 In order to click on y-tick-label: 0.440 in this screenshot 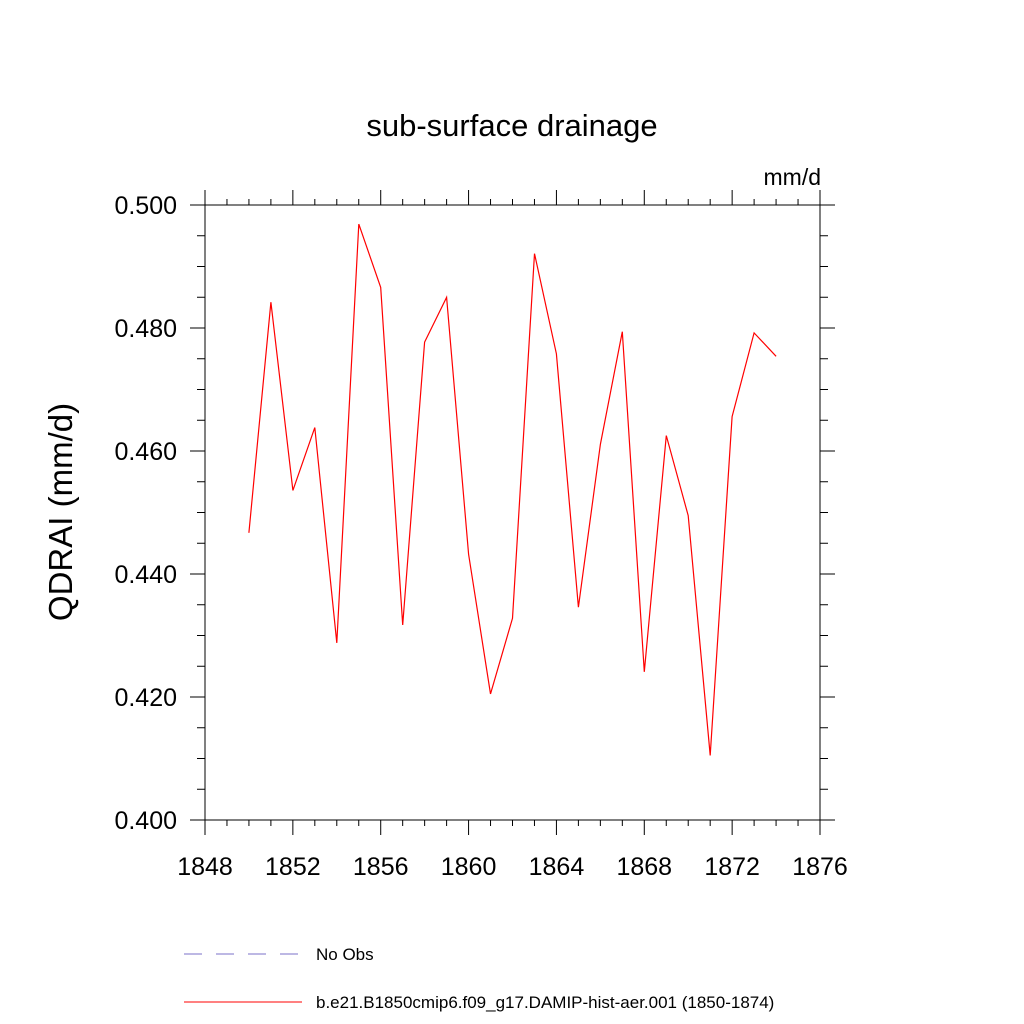, I will do `click(145, 575)`.